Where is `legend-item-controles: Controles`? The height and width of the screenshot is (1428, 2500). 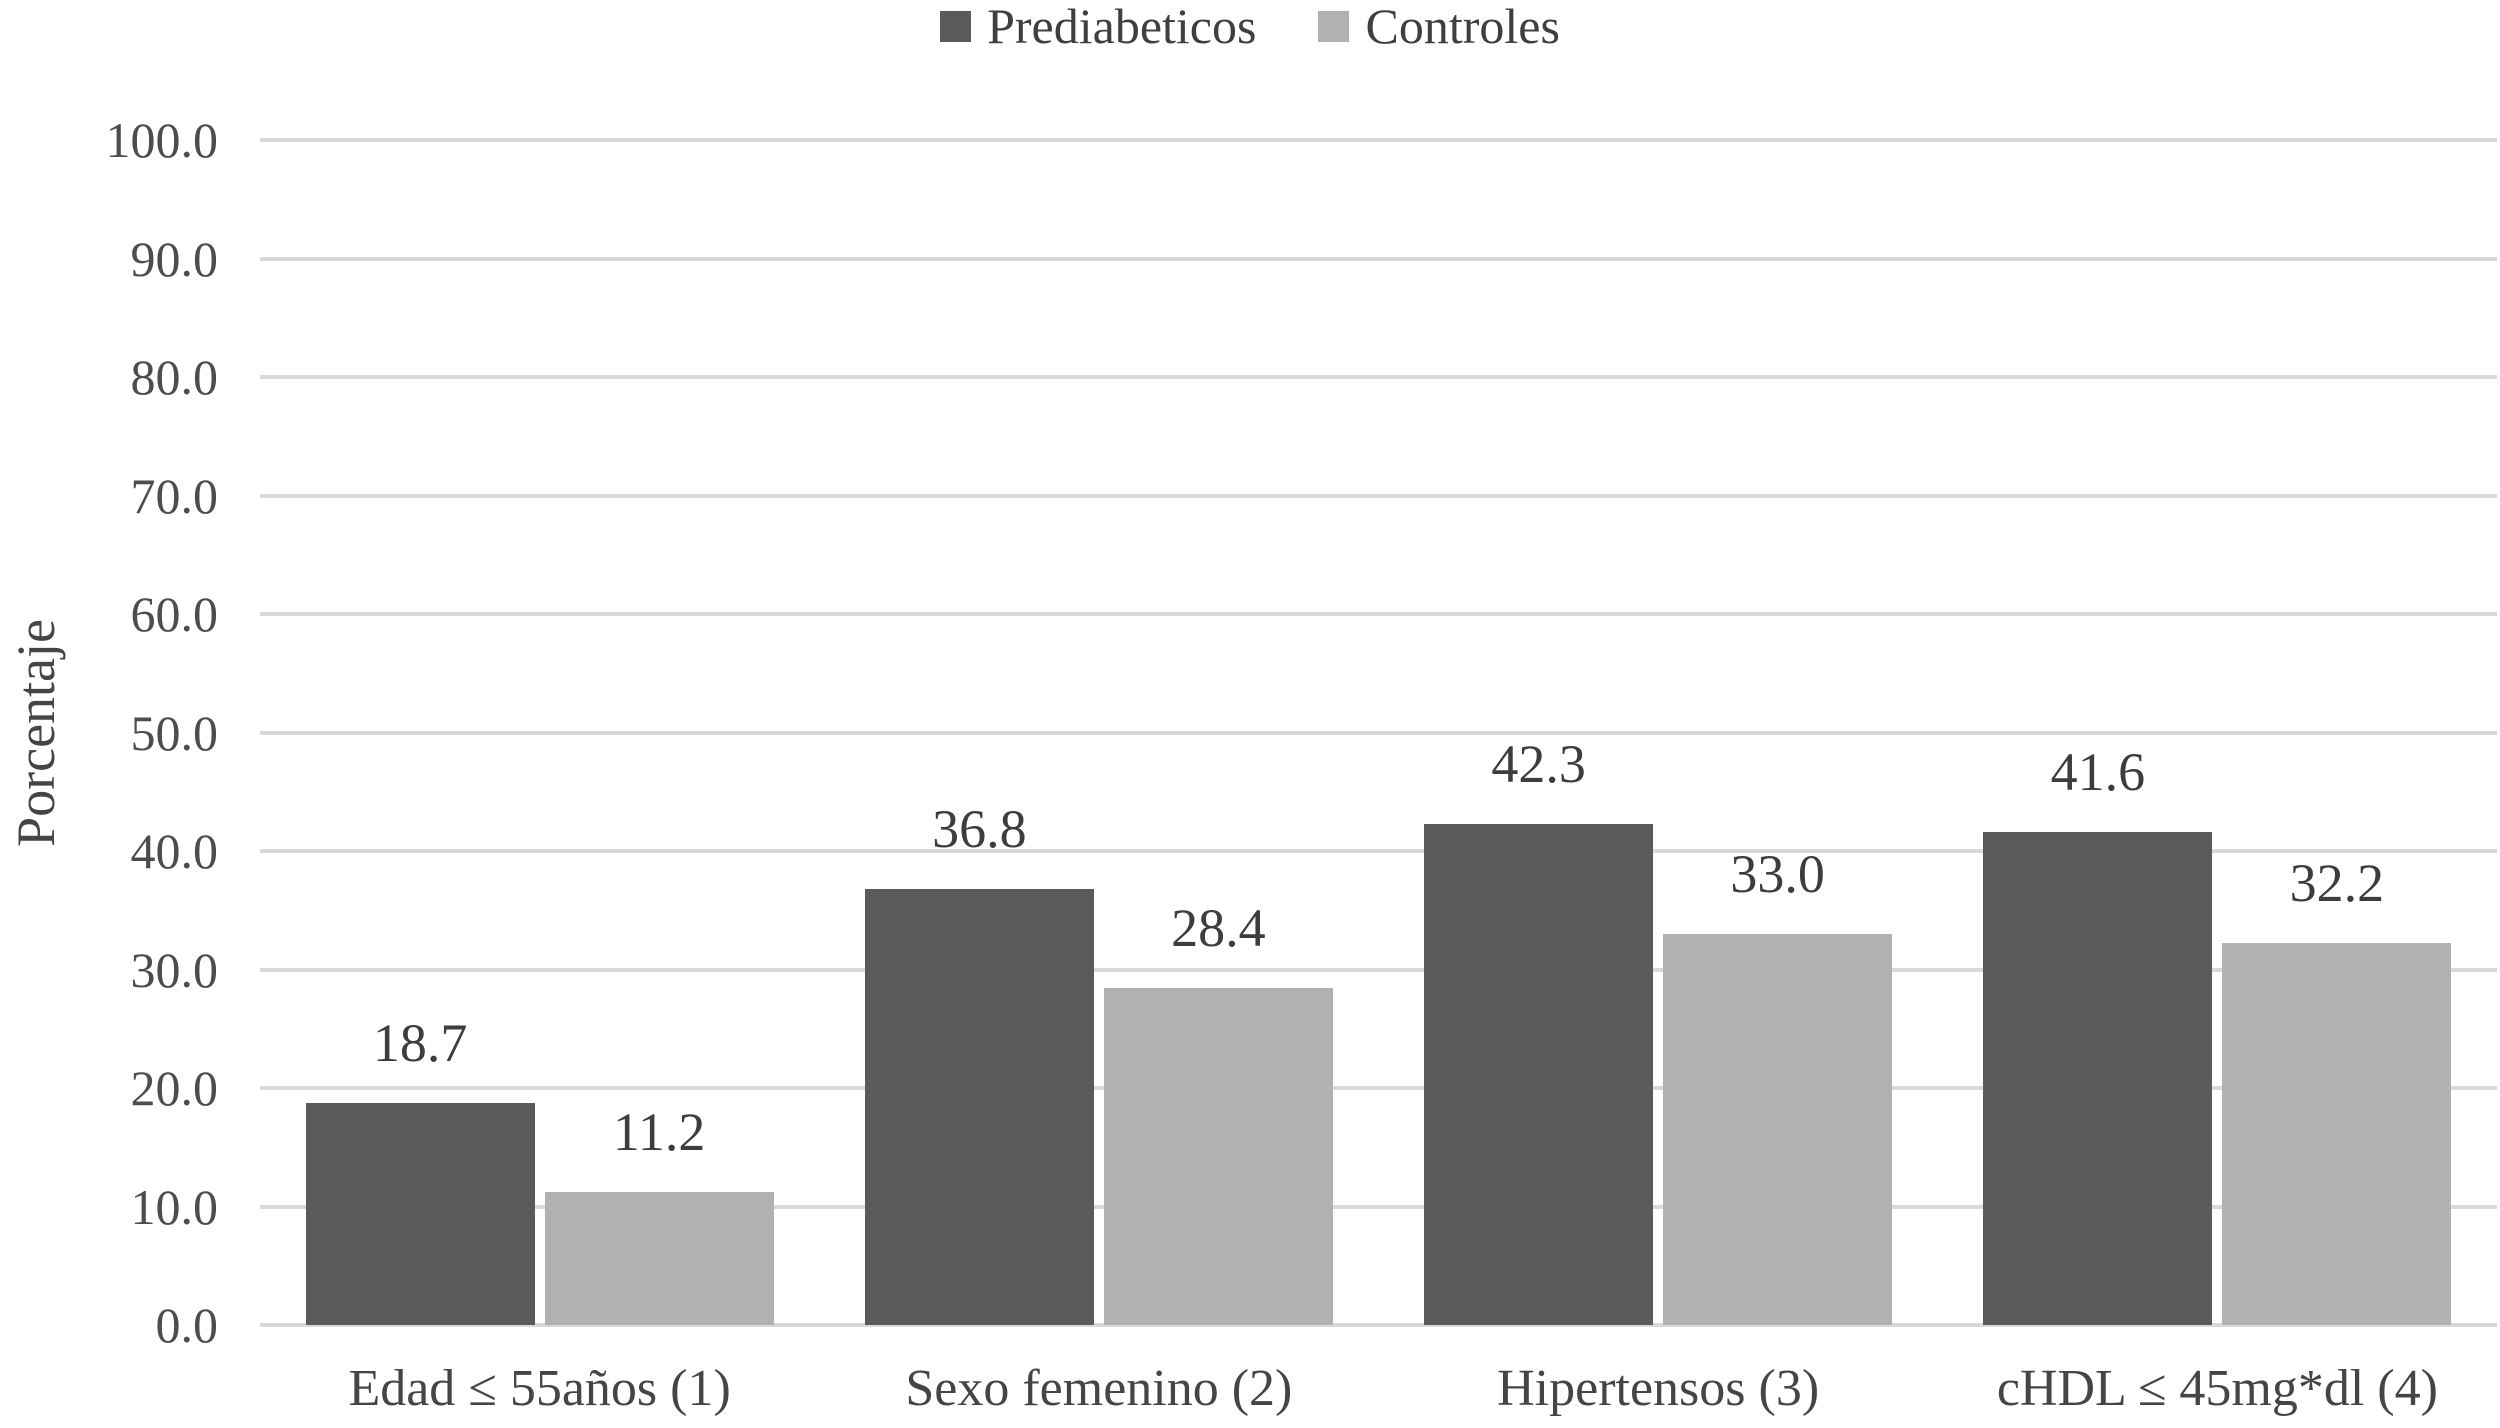
legend-item-controles: Controles is located at coordinates (1439, 27).